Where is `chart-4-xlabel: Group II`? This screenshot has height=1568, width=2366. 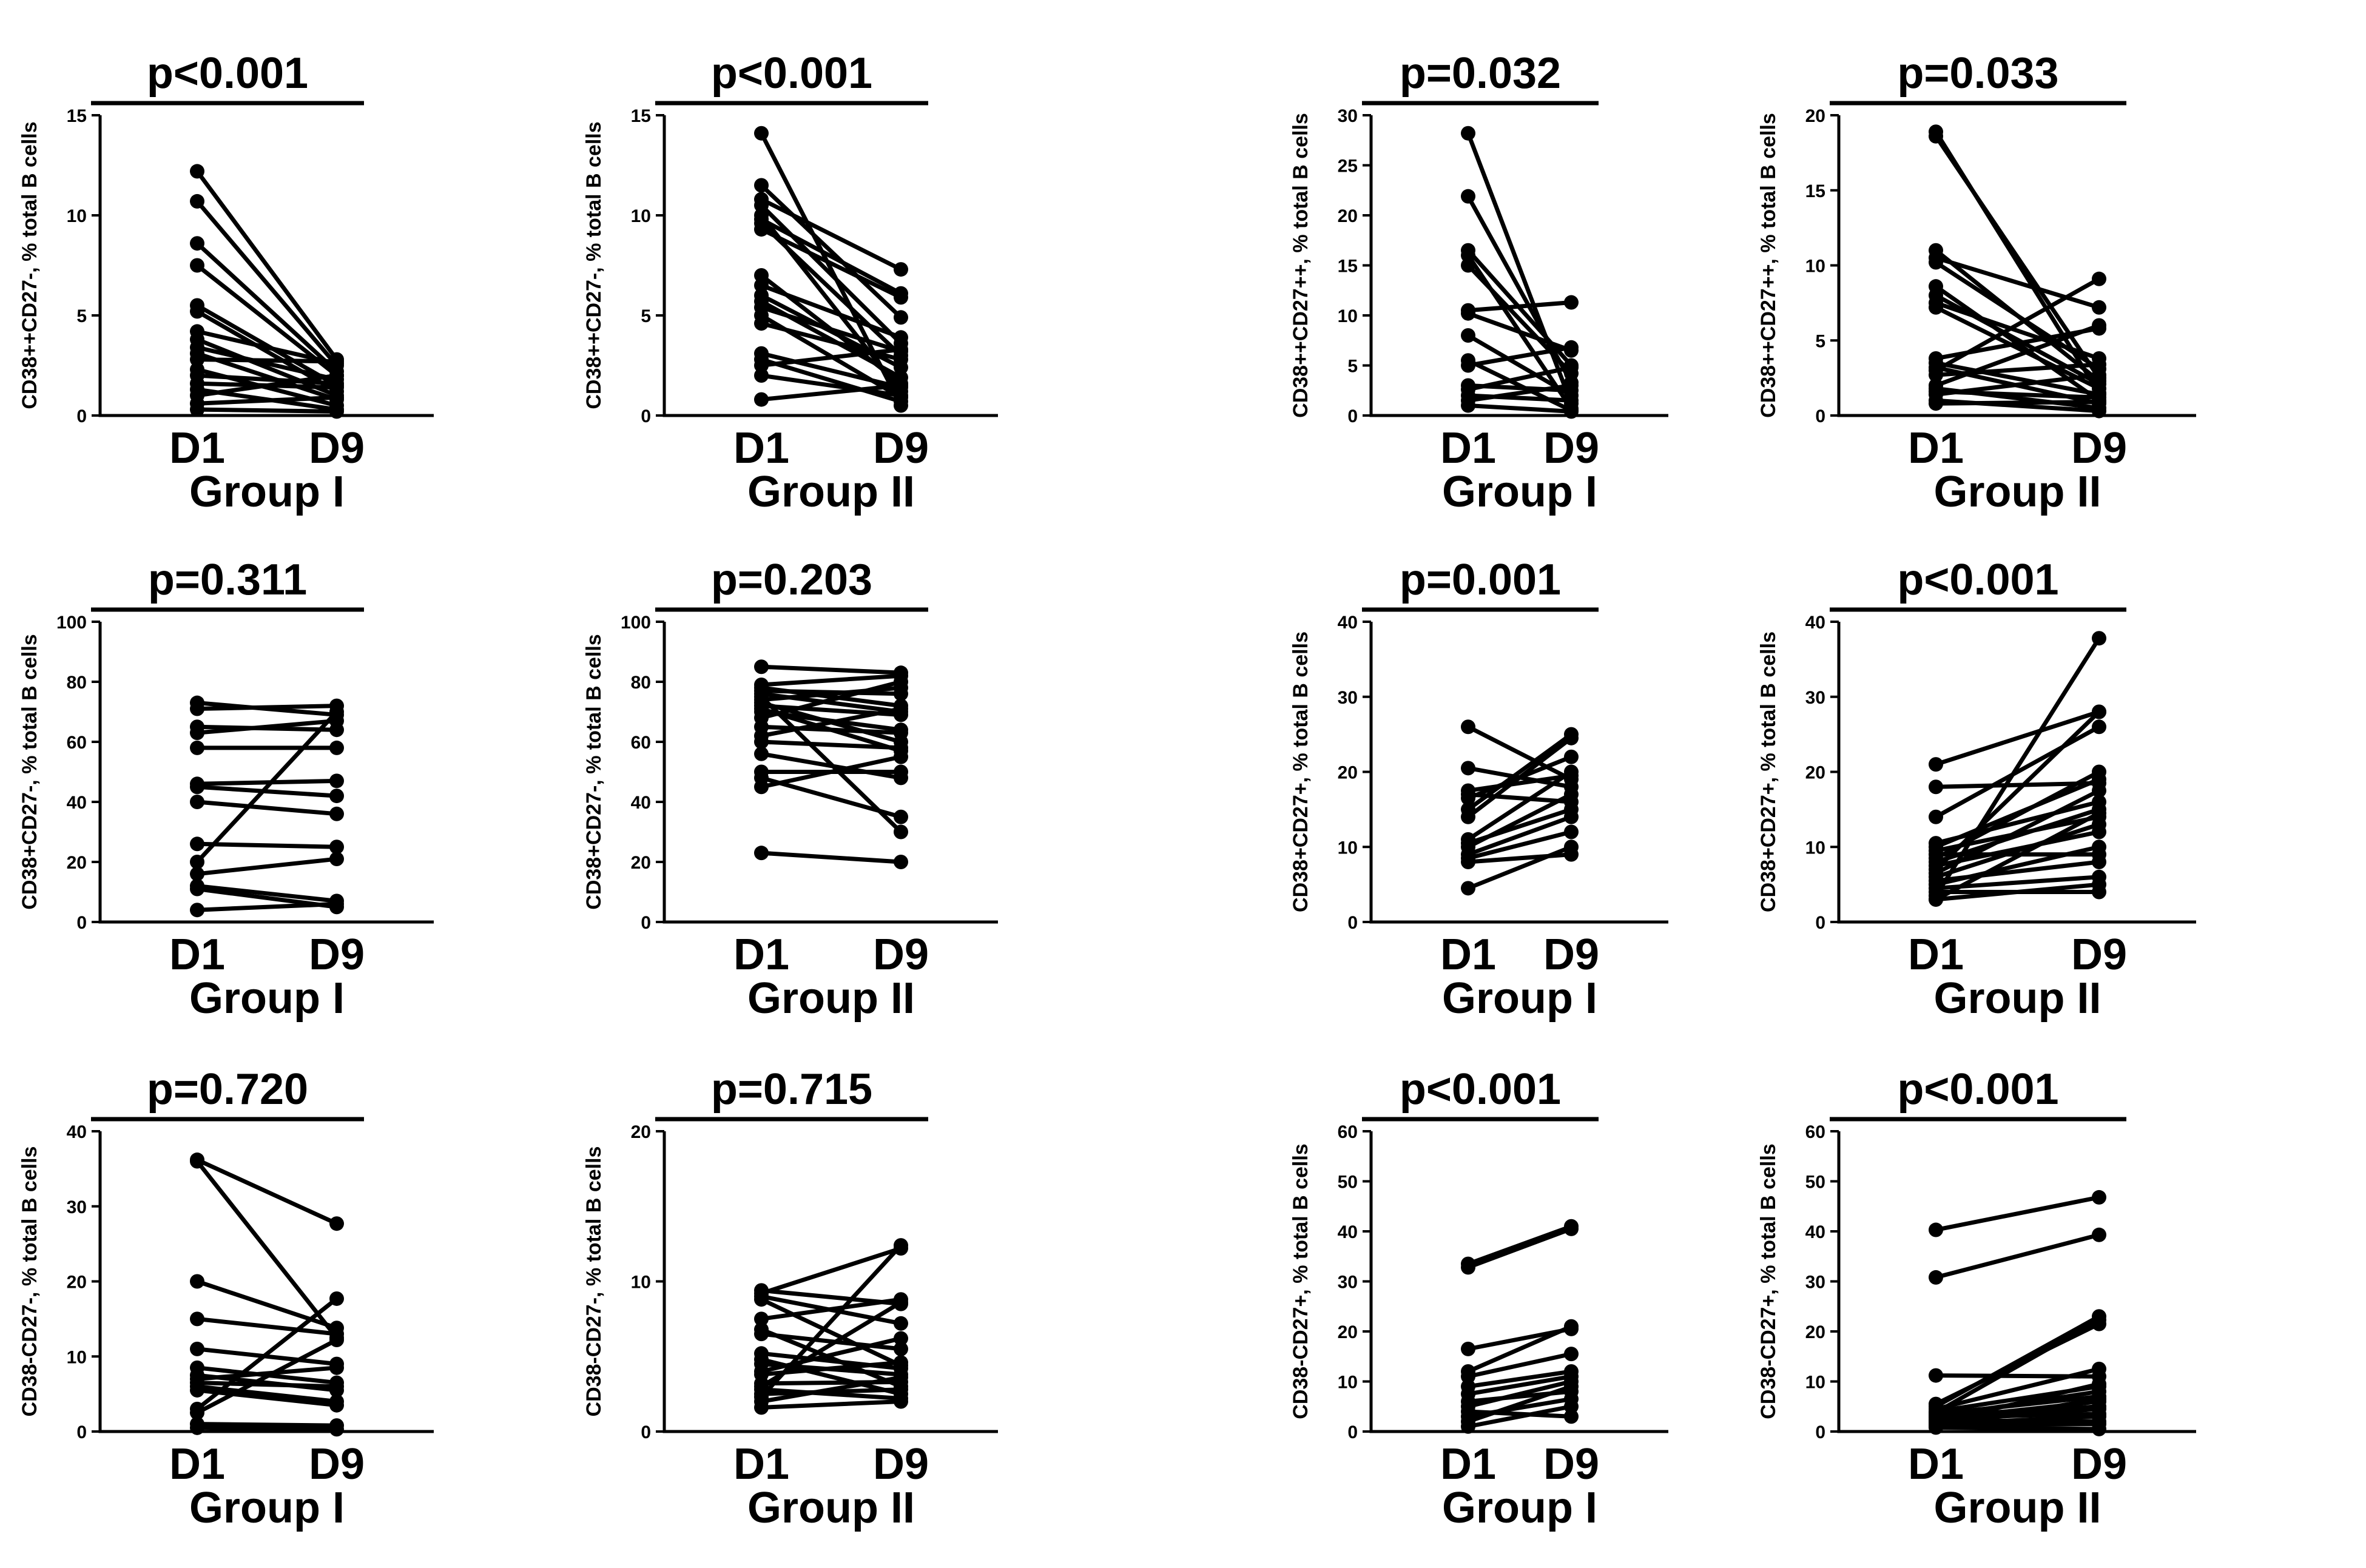
chart-4-xlabel: Group II is located at coordinates (2017, 492).